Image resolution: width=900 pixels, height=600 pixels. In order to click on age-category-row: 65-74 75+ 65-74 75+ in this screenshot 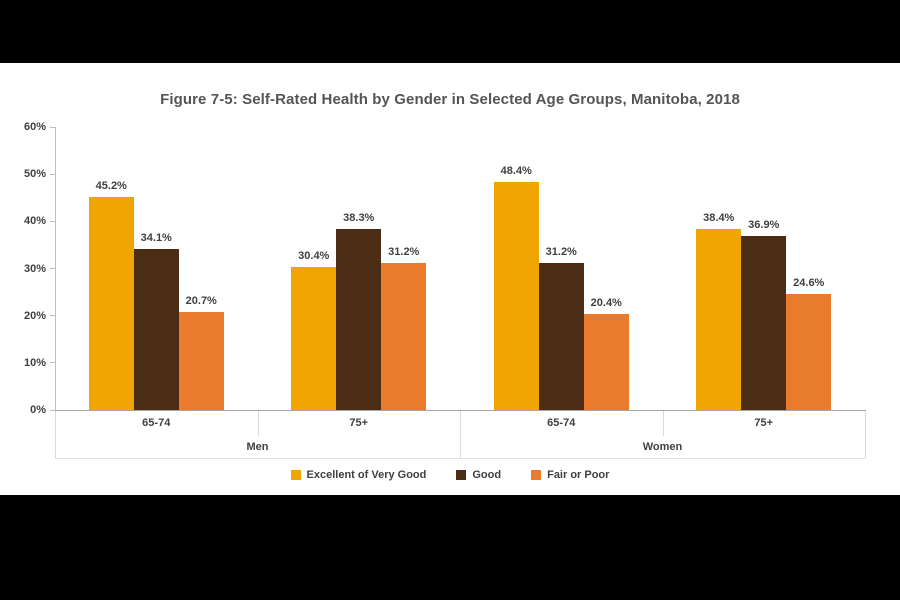, I will do `click(460, 423)`.